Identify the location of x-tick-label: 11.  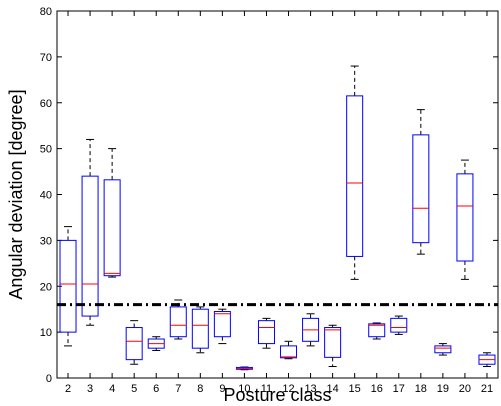
(266, 389).